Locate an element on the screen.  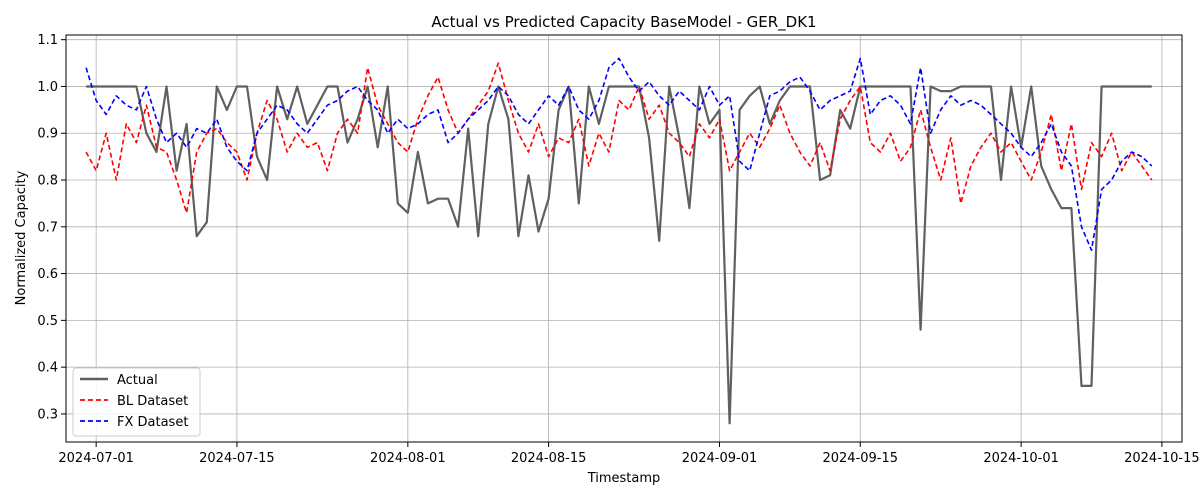
y-tick-label: 1.0 is located at coordinates (47, 87).